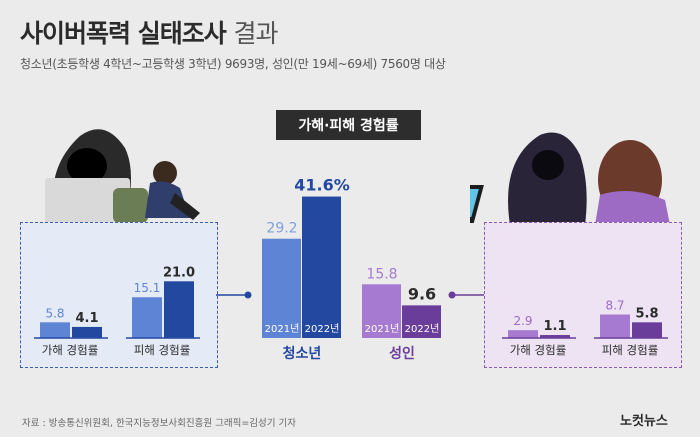  What do you see at coordinates (477, 204) in the screenshot?
I see `laptop-icon` at bounding box center [477, 204].